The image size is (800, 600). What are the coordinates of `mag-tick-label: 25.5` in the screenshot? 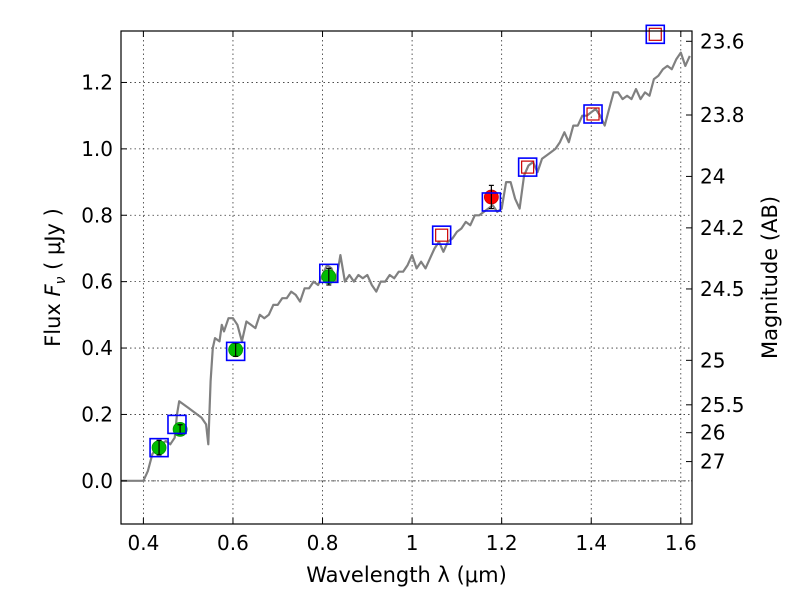 It's located at (722, 405).